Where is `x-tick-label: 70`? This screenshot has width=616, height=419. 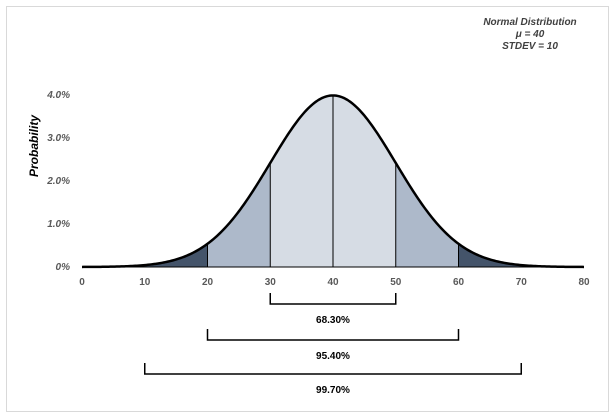 x-tick-label: 70 is located at coordinates (522, 282).